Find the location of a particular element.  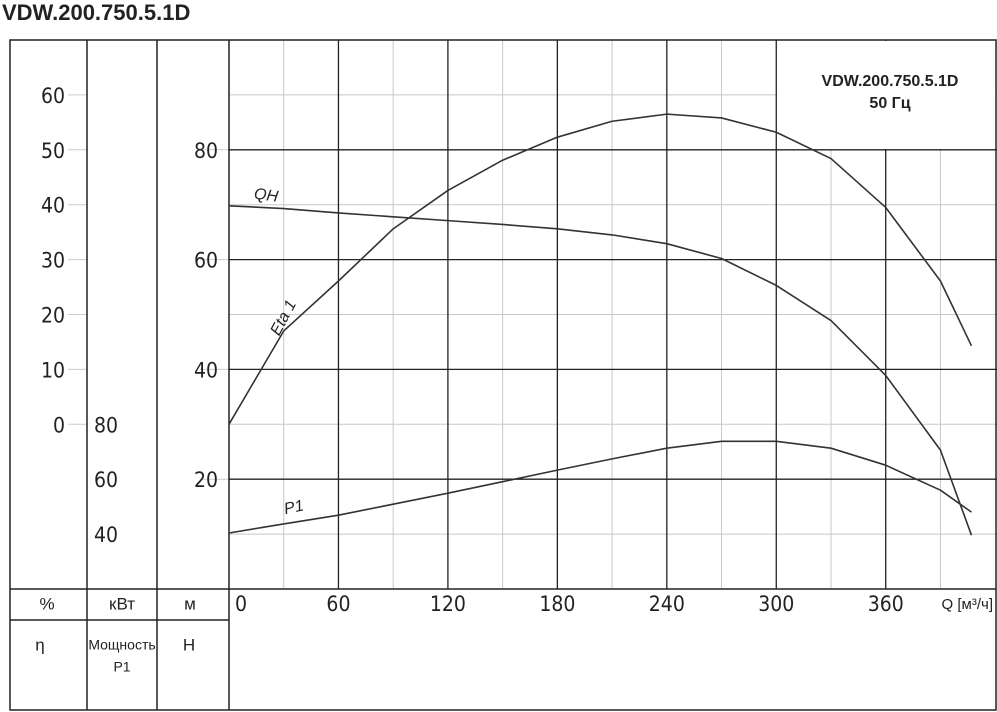

x-tick-label: 0 is located at coordinates (241, 604).